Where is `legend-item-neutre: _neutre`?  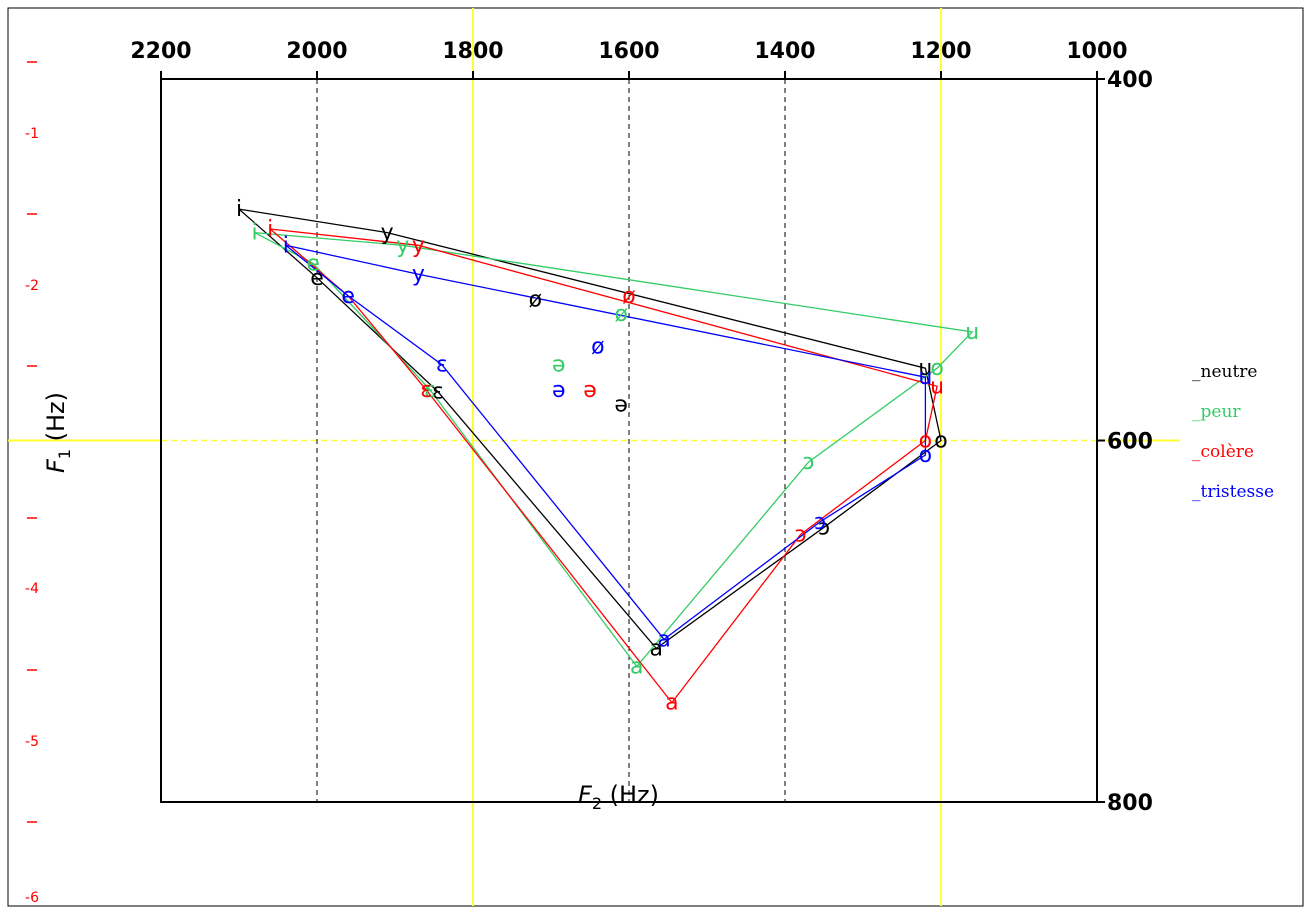 legend-item-neutre: _neutre is located at coordinates (1225, 372).